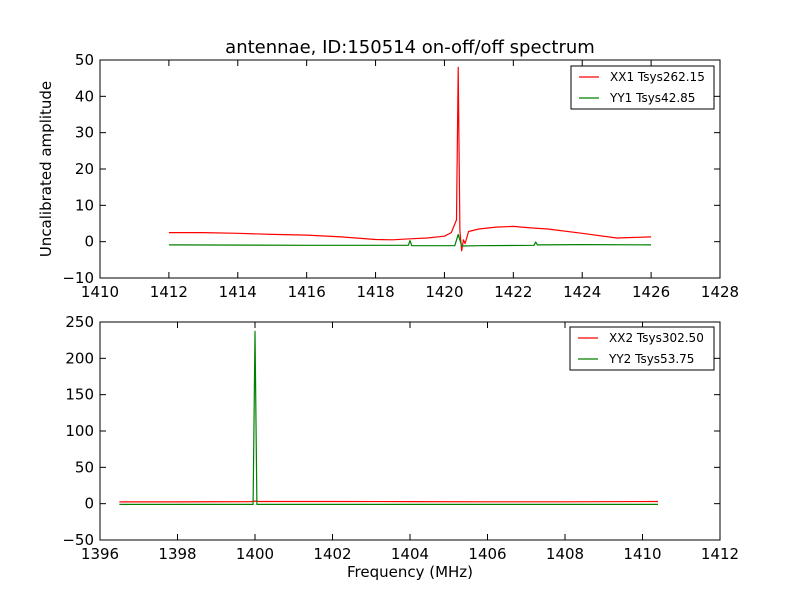  Describe the element at coordinates (375, 292) in the screenshot. I see `x-tick-label: 1418` at that location.